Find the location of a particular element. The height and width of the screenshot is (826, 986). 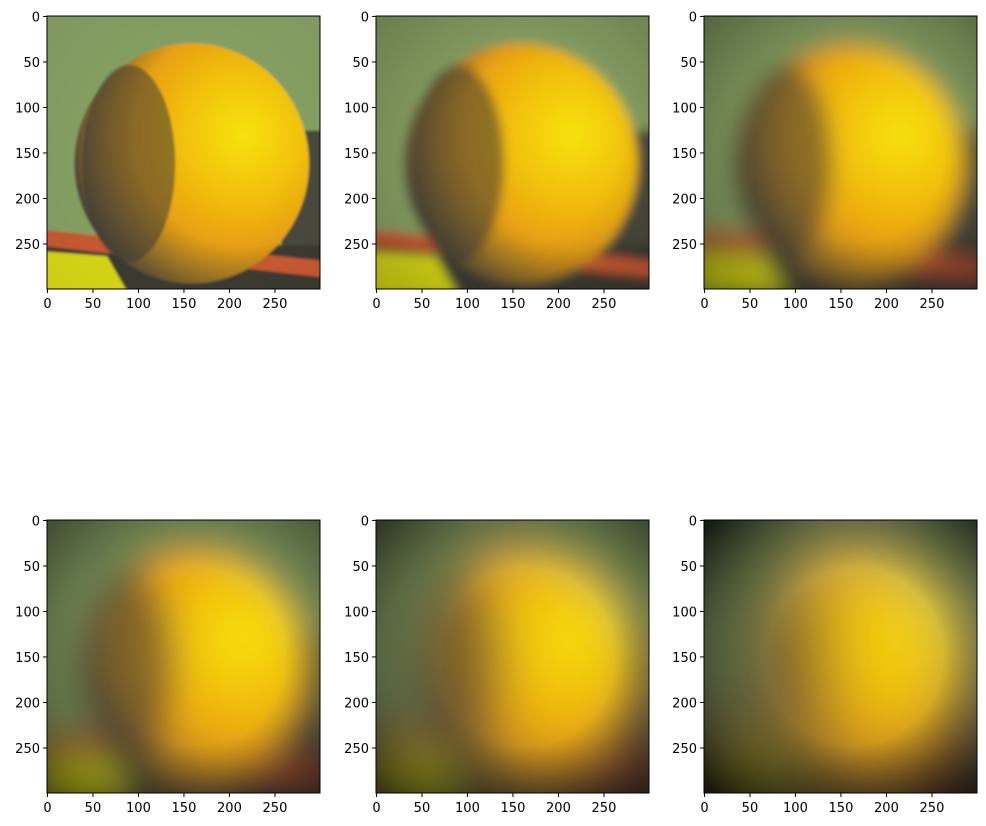

image-panel-2: 0 50 100 150 200 250 0 50 100 150 200 250 is located at coordinates (497, 161).